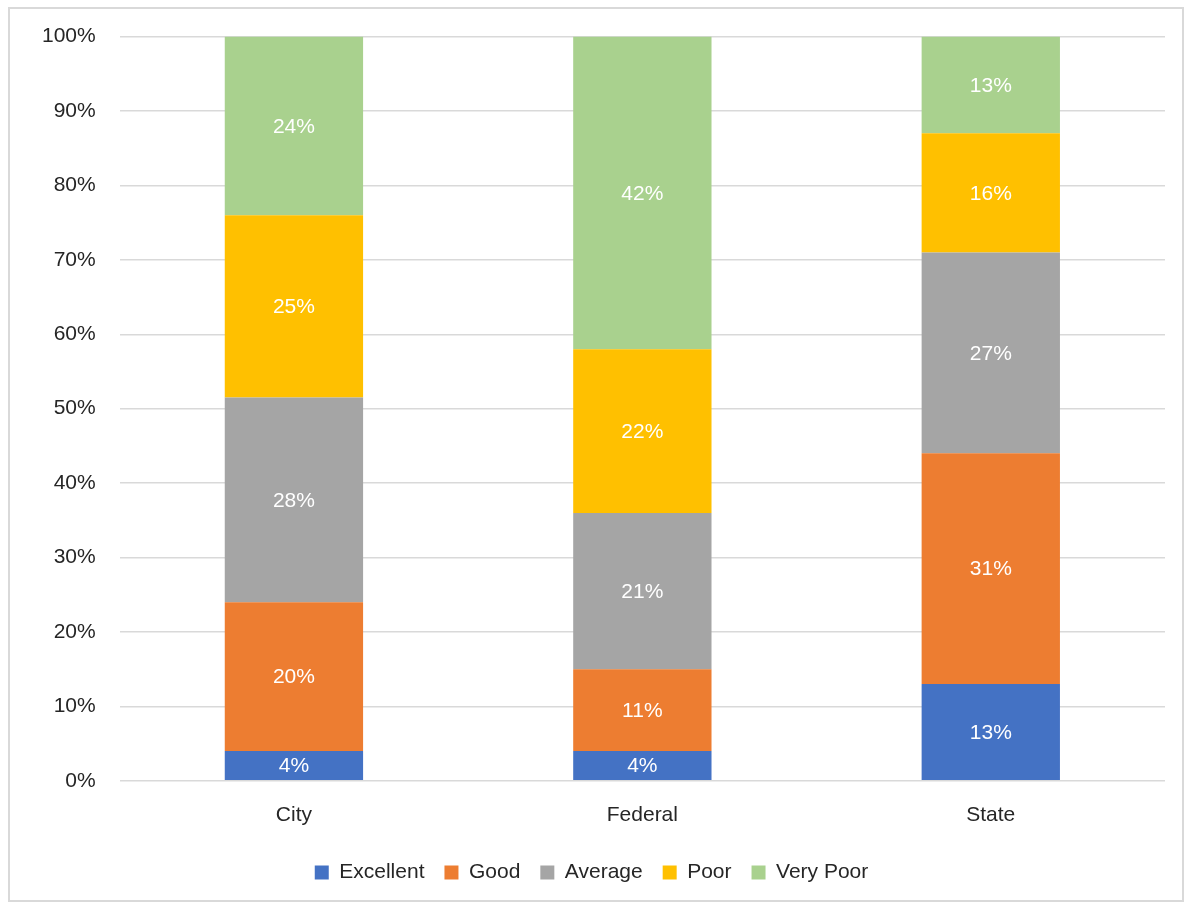 This screenshot has height=907, width=1186. I want to click on data-label: 20%, so click(293, 676).